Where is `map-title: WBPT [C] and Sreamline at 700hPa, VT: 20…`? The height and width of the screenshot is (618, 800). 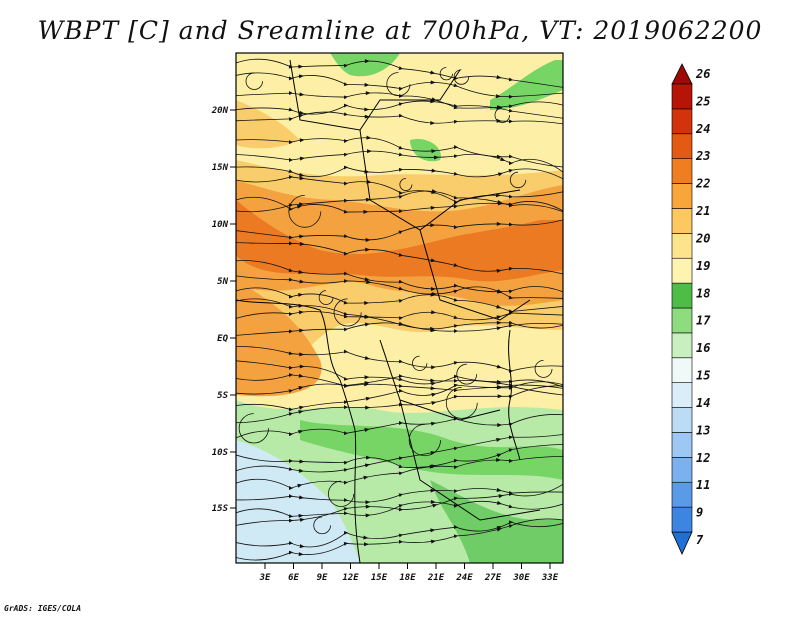
map-title: WBPT [C] and Sreamline at 700hPa, VT: 20… is located at coordinates (400, 30).